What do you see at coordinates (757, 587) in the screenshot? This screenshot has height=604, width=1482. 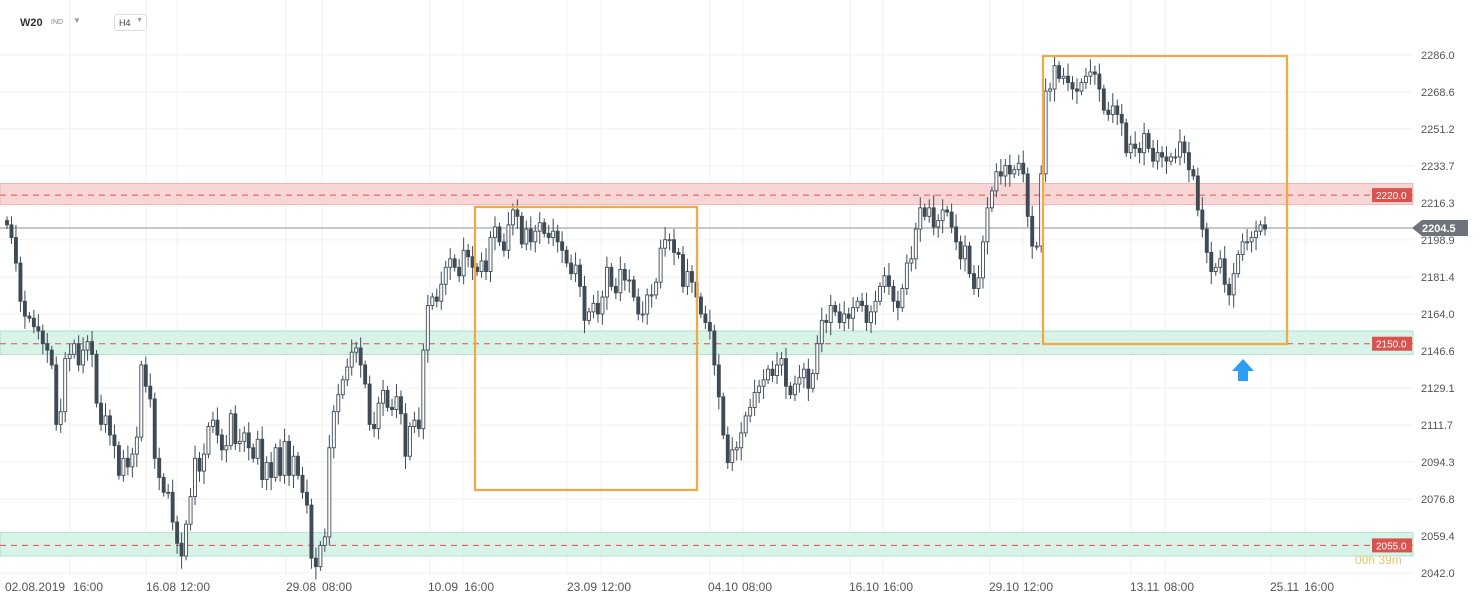 I see `x-tick-label: 08:00` at bounding box center [757, 587].